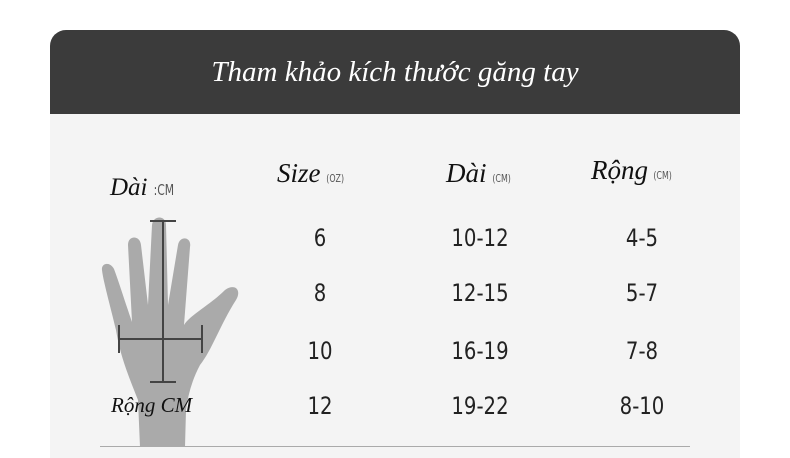 This screenshot has width=790, height=458. What do you see at coordinates (642, 238) in the screenshot?
I see `table-cell: 4-5` at bounding box center [642, 238].